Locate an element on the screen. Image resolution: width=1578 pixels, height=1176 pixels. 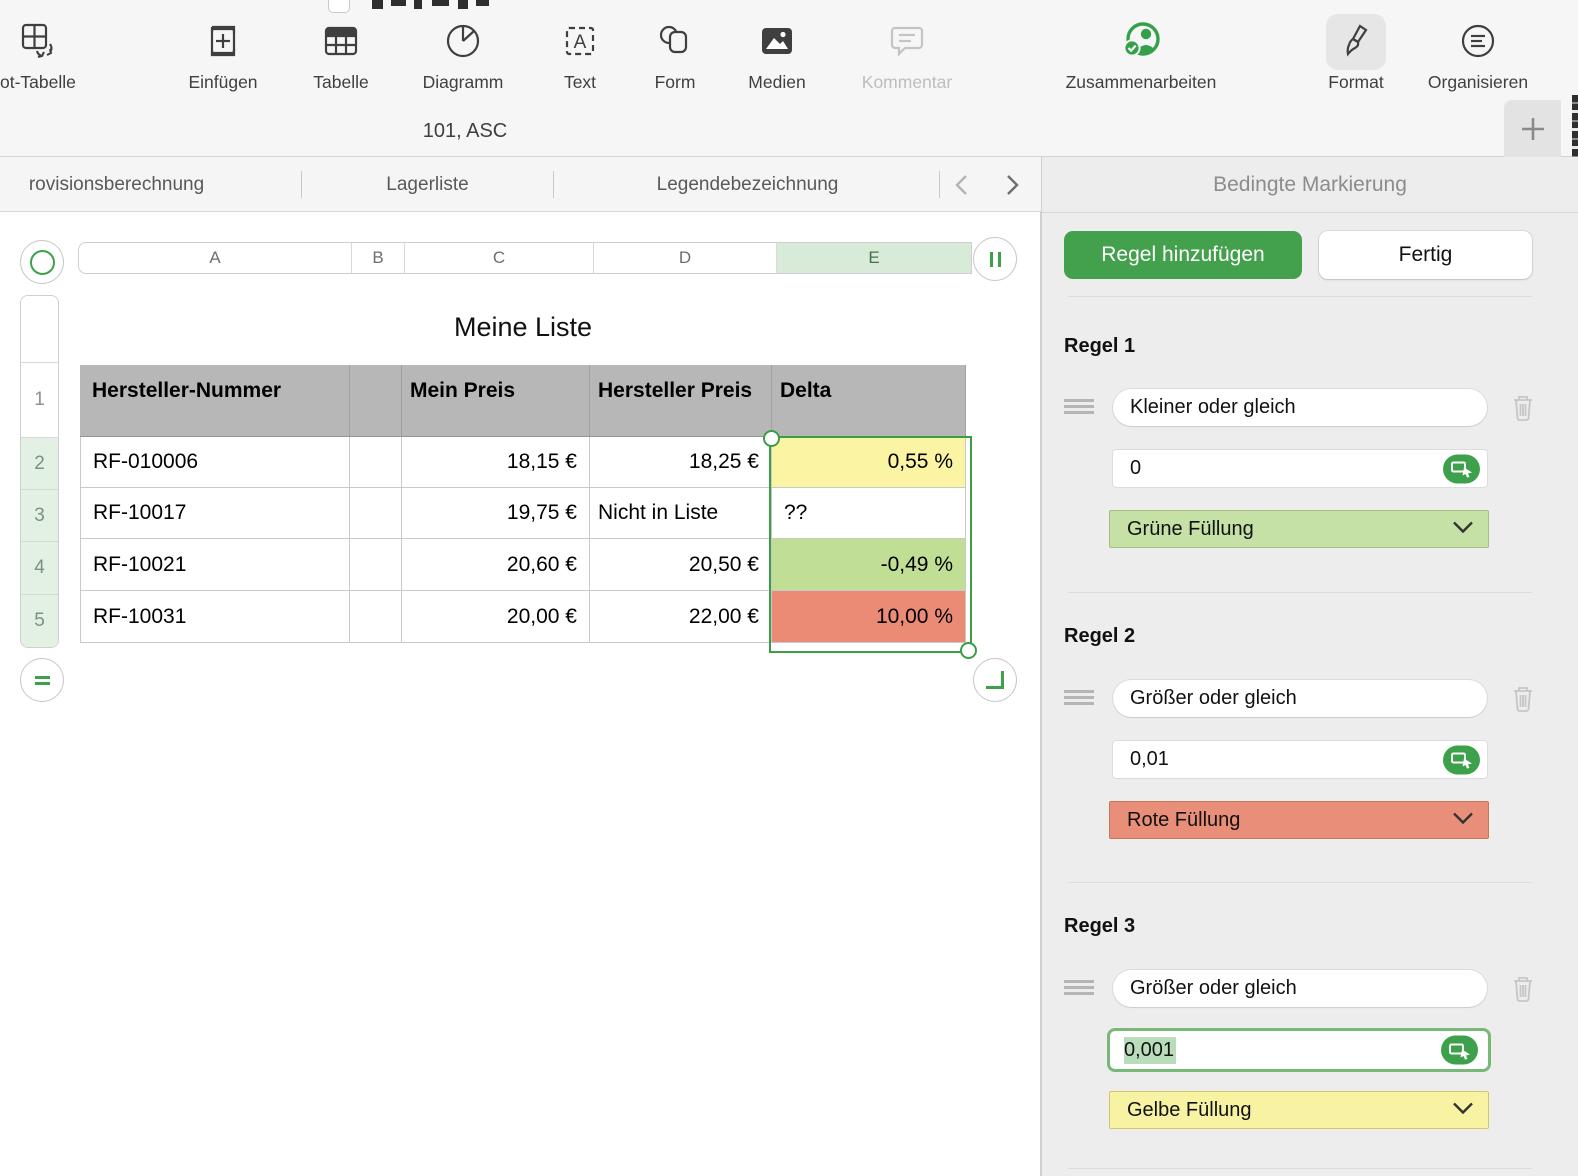
rule-2-delete-button is located at coordinates (1523, 698).